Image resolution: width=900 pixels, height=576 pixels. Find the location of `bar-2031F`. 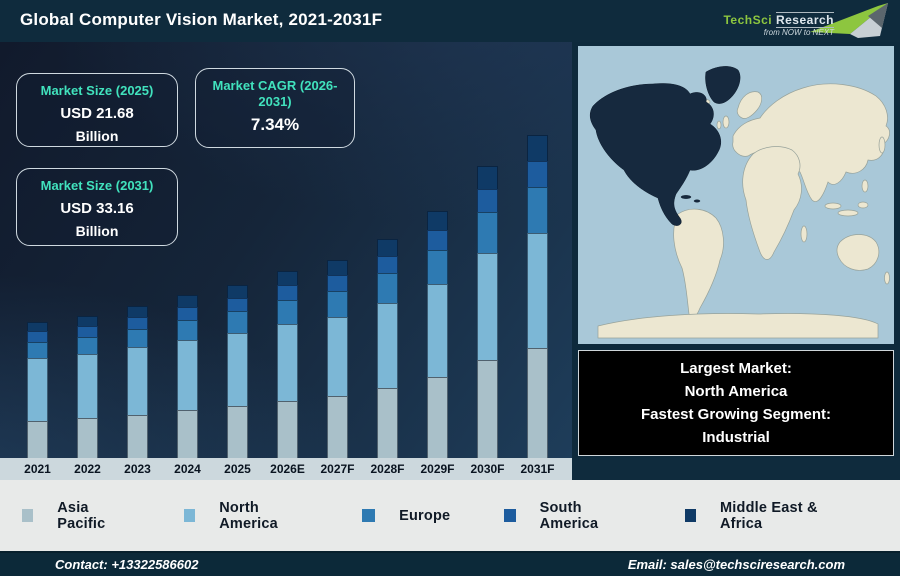

bar-2031F is located at coordinates (537, 296).